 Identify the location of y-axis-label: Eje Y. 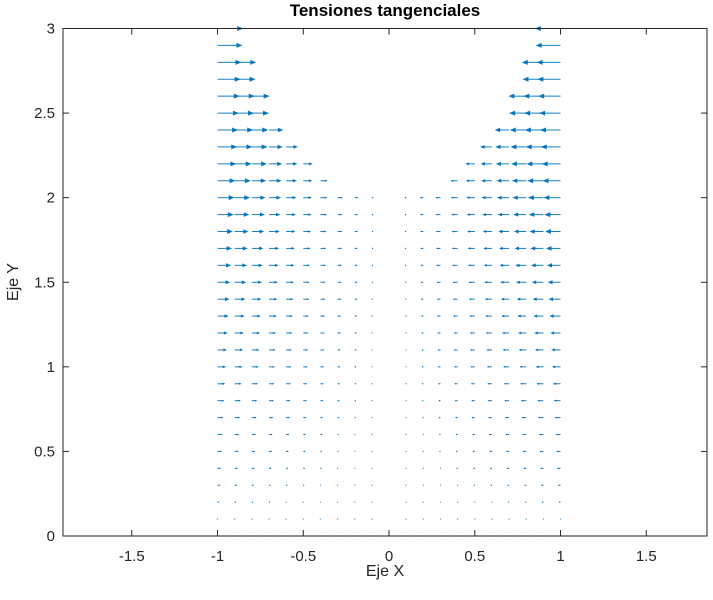
(13, 282).